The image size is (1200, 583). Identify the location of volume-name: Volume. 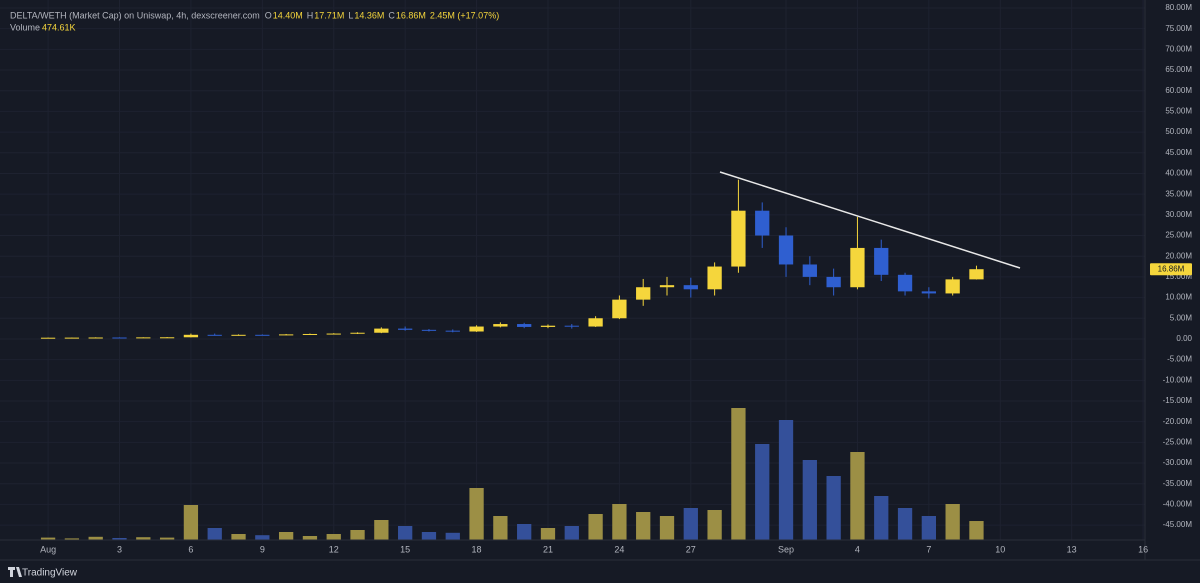
(25, 27).